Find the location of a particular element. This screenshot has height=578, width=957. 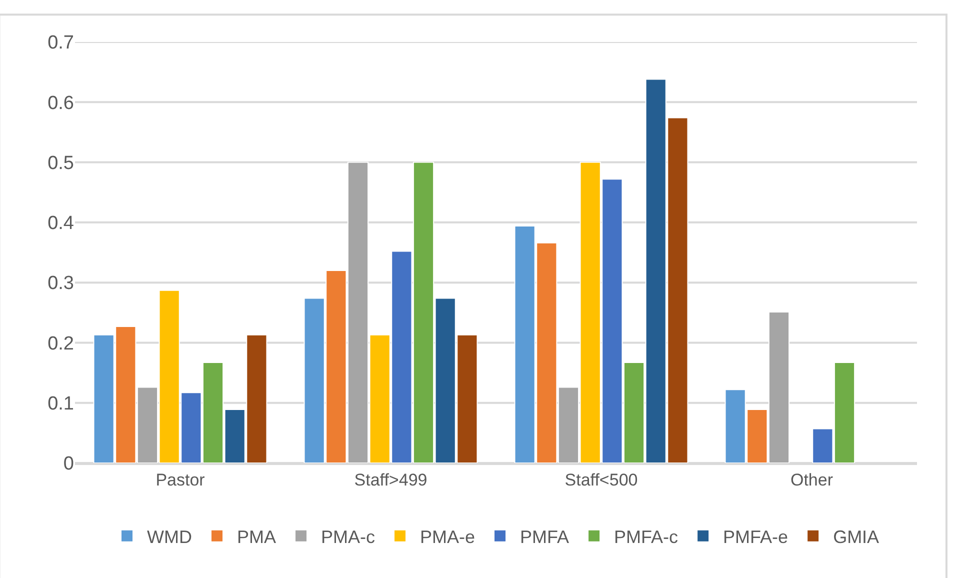

legend-label: PMA-c is located at coordinates (348, 536).